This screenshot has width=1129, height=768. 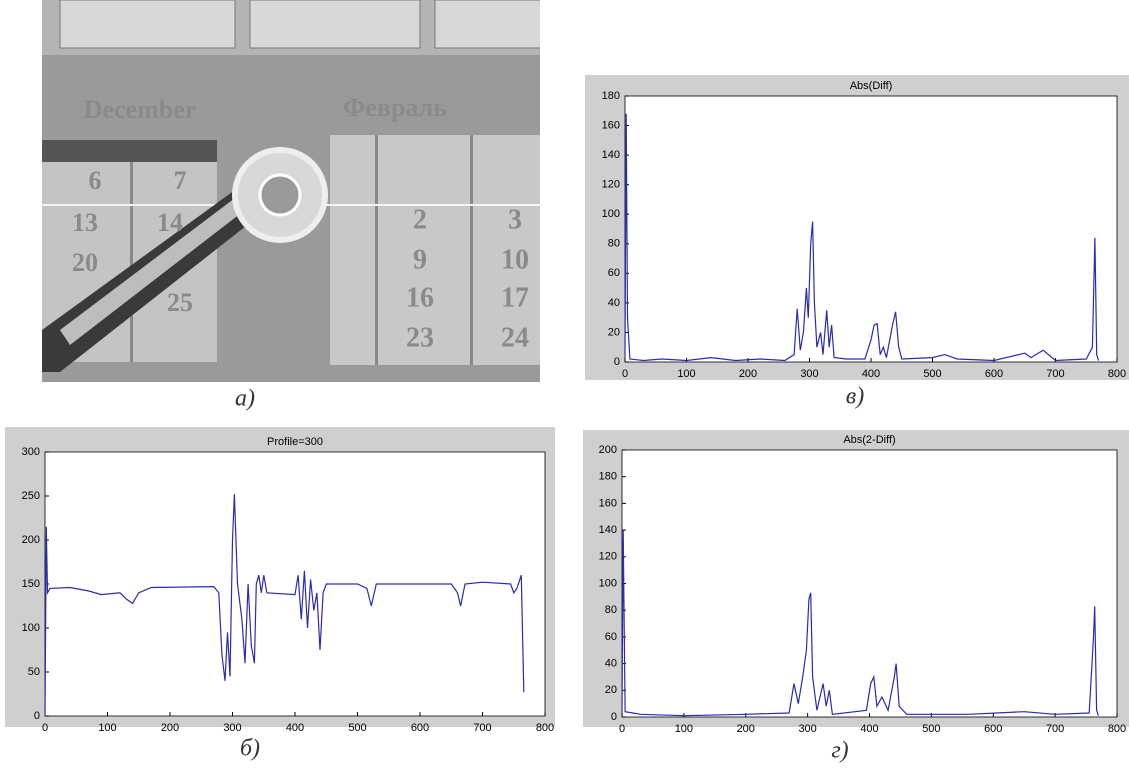 I want to click on photo-text: 3, so click(x=515, y=219).